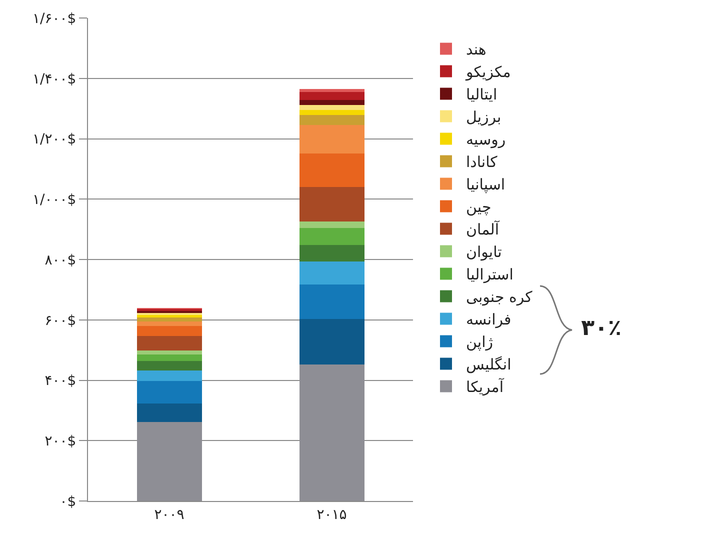 The width and height of the screenshot is (718, 541). I want to click on legend-label: چین, so click(479, 207).